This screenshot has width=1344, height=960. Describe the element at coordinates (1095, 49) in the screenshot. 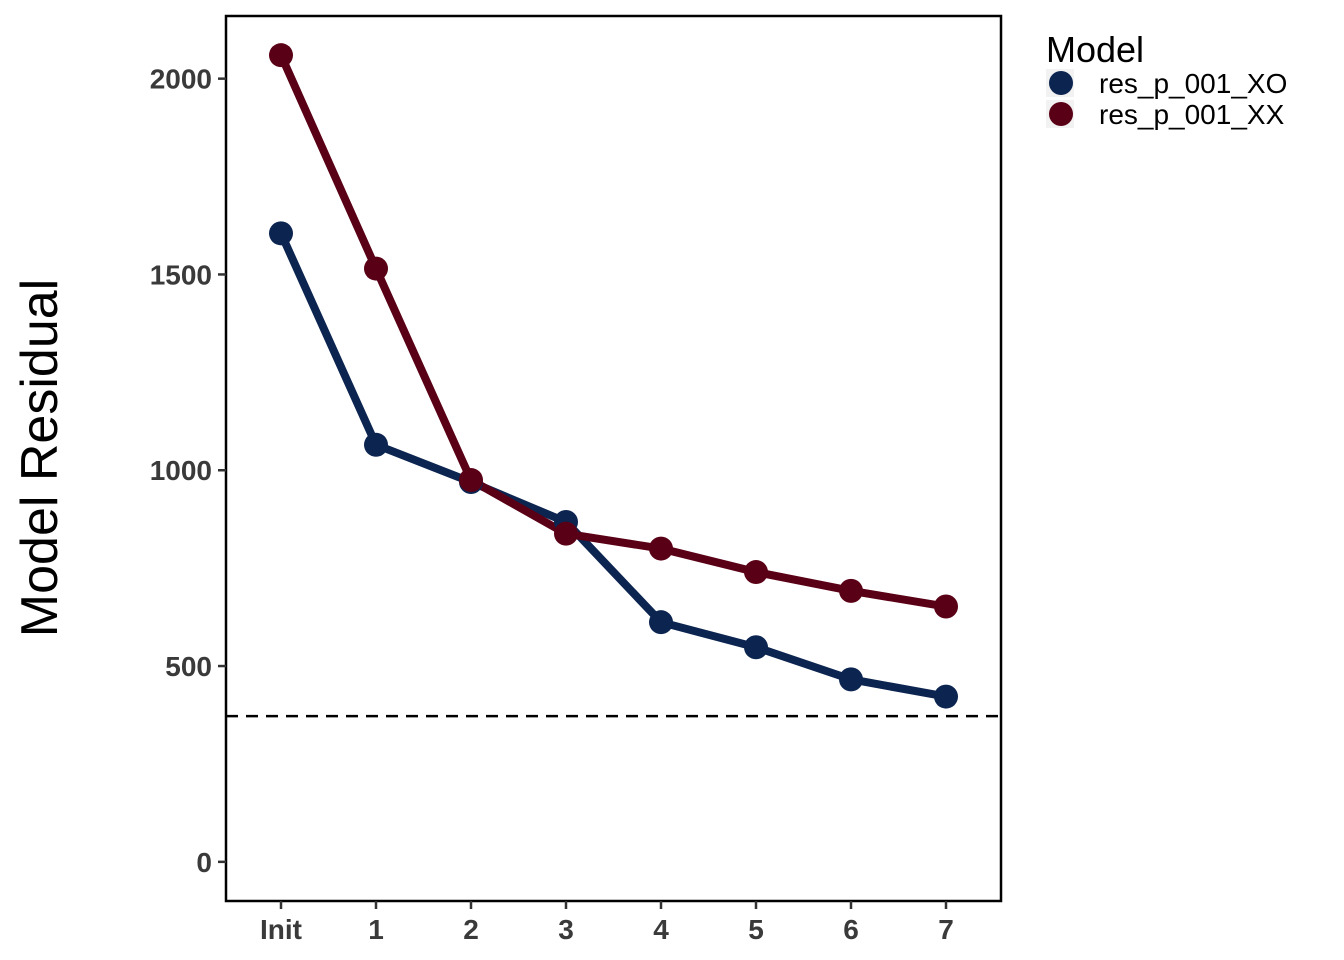

I see `legend-title: Model` at that location.